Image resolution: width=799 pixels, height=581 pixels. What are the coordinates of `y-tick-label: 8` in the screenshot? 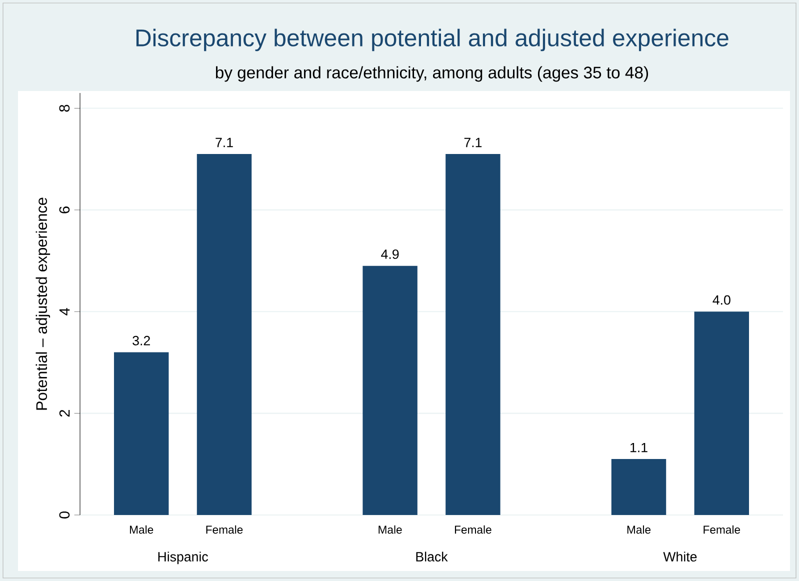 It's located at (64, 108).